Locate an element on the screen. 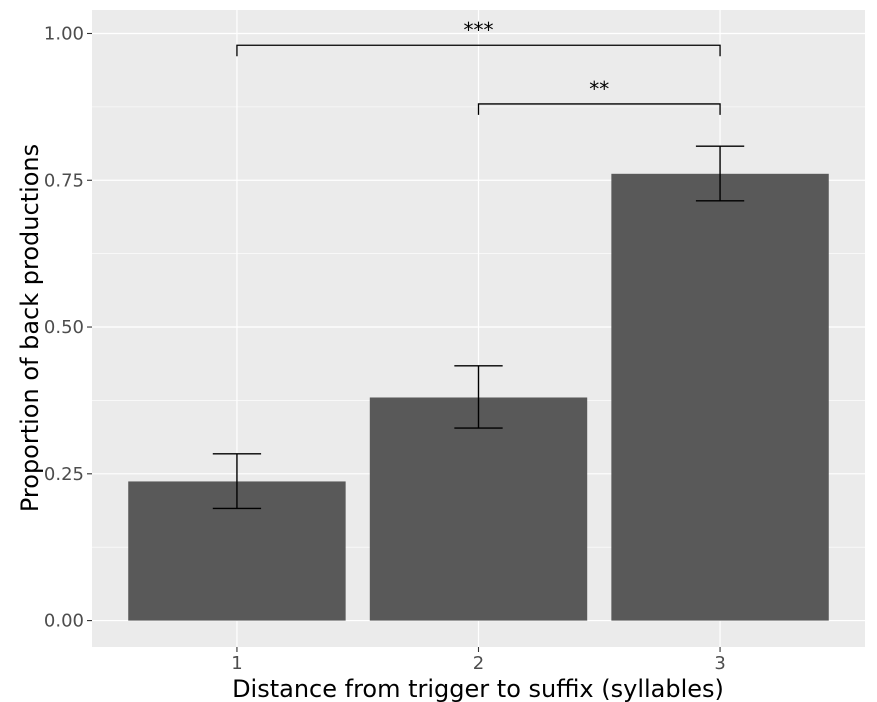 This screenshot has width=877, height=702. y-axis-title: Proportion of back productions is located at coordinates (30, 328).